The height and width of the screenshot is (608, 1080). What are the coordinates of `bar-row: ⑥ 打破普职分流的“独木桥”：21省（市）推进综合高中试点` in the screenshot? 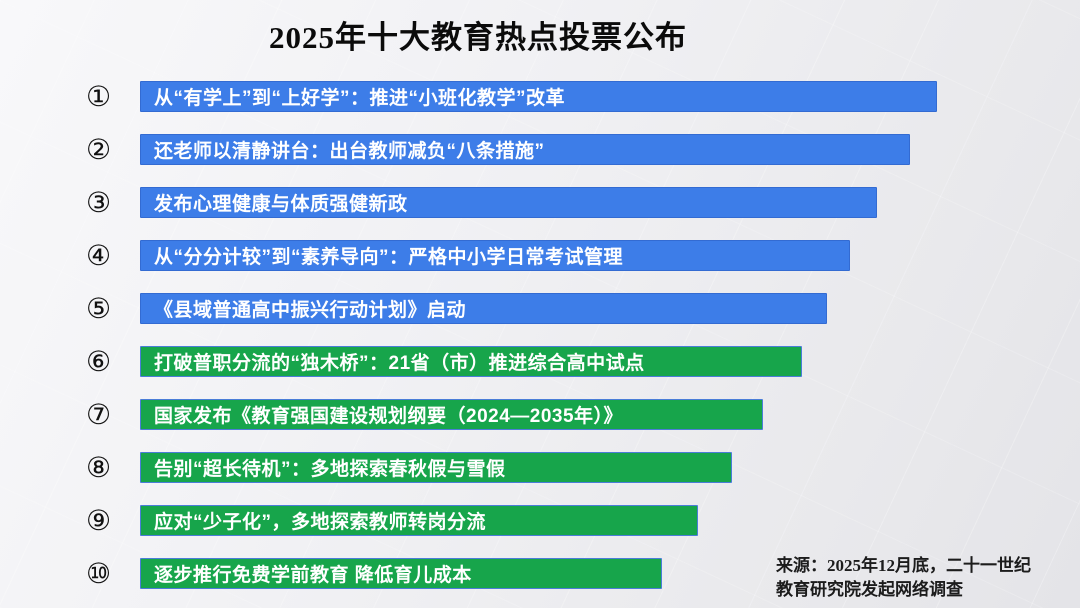 It's located at (540, 361).